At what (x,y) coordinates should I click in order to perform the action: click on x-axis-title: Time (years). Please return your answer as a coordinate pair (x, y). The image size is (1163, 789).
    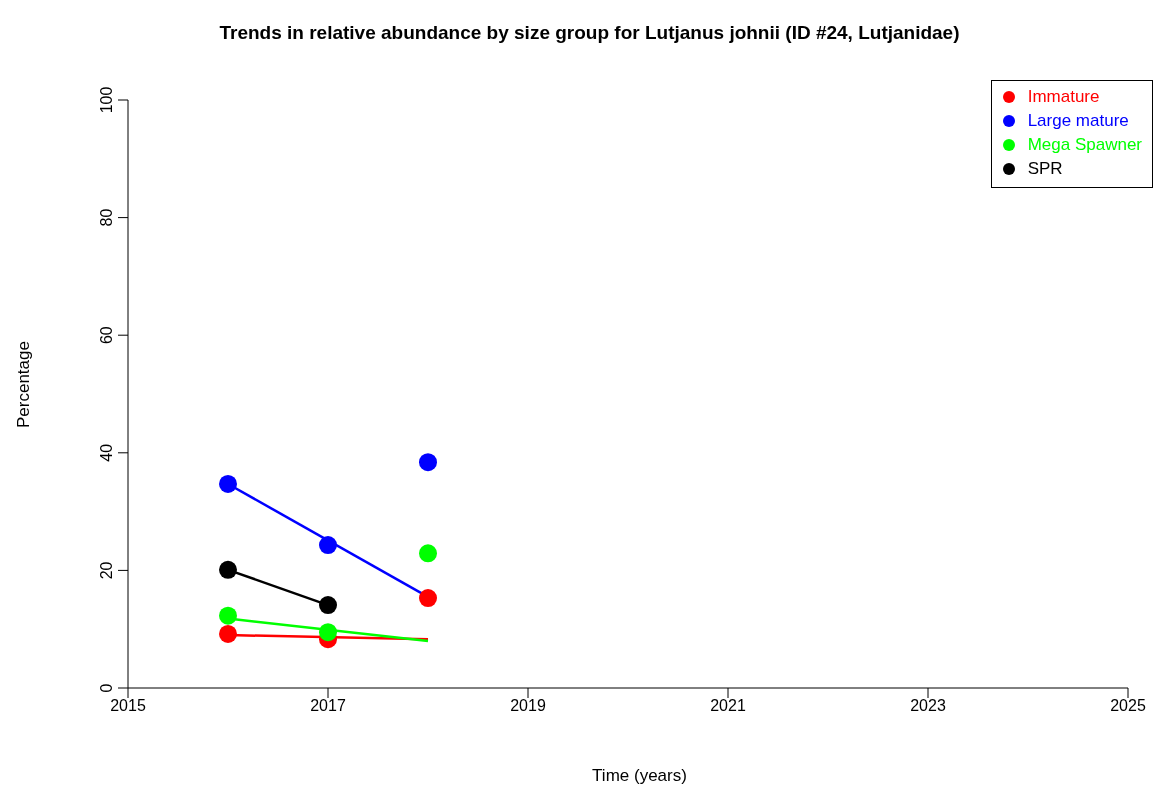
    Looking at the image, I should click on (639, 776).